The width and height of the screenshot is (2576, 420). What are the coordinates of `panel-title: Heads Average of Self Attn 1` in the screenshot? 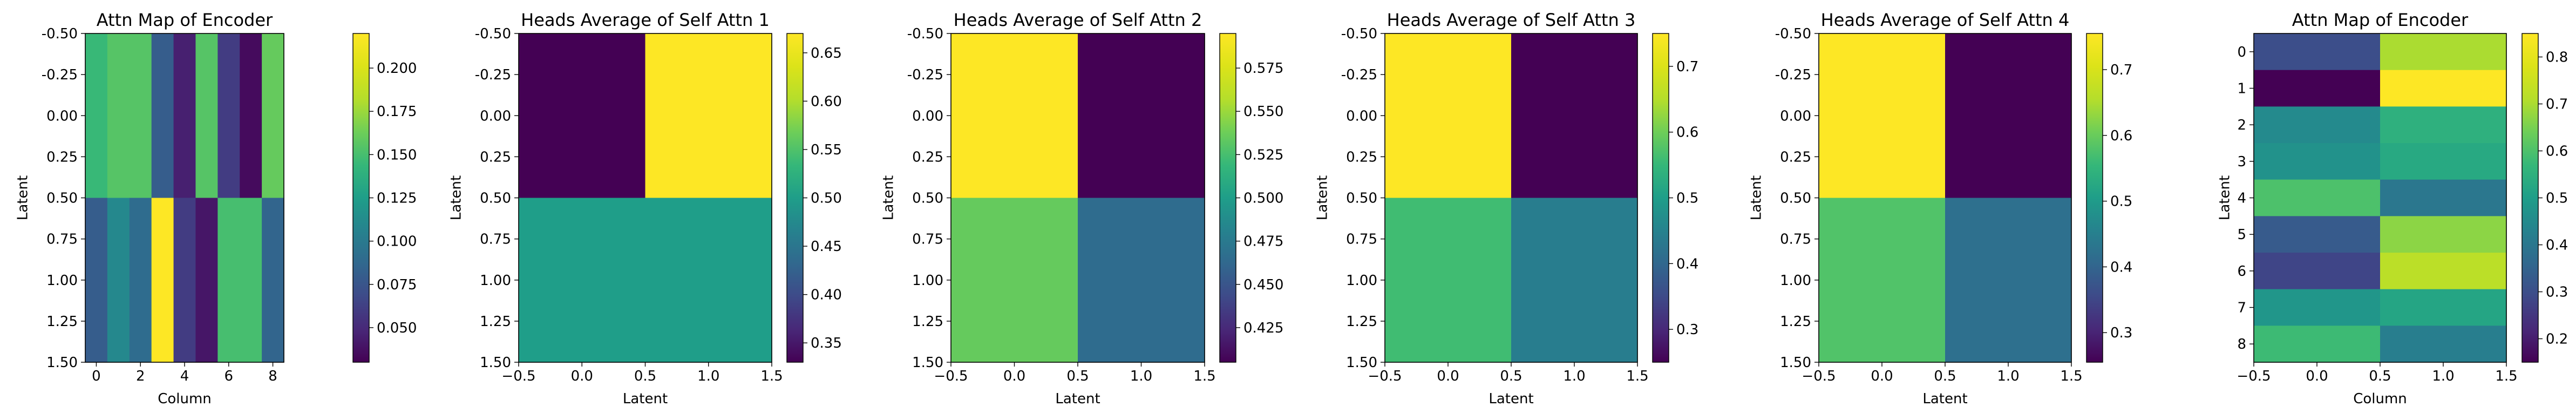 It's located at (645, 20).